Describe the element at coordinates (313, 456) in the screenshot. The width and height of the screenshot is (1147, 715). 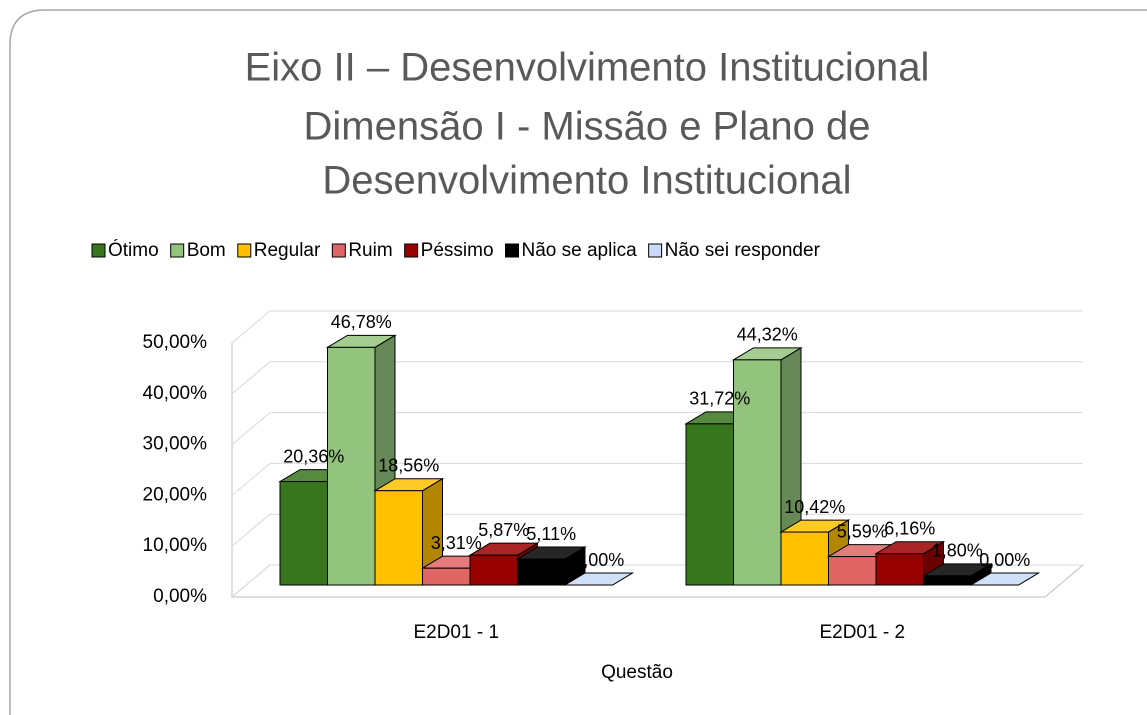
I see `value-label: 20,36%` at that location.